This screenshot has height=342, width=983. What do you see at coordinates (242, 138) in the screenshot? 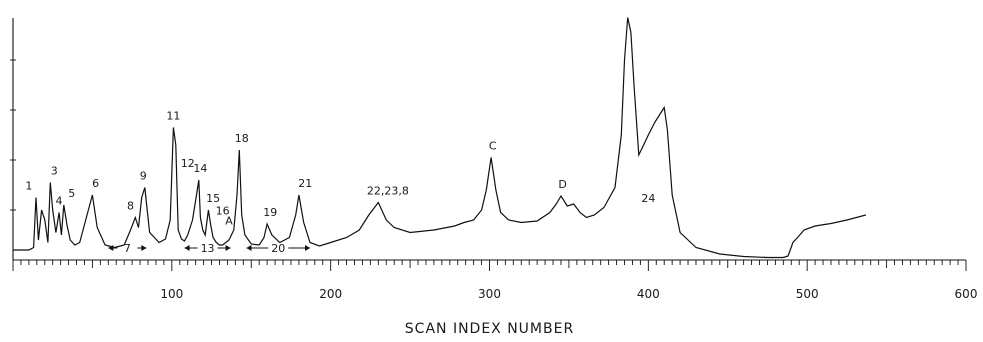
I see `peak-label: 18` at bounding box center [242, 138].